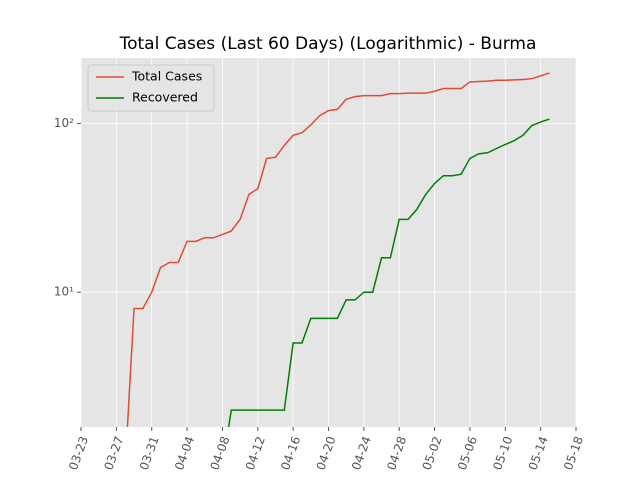 Image resolution: width=640 pixels, height=480 pixels. Describe the element at coordinates (467, 453) in the screenshot. I see `x-tick-label: 05-06` at that location.